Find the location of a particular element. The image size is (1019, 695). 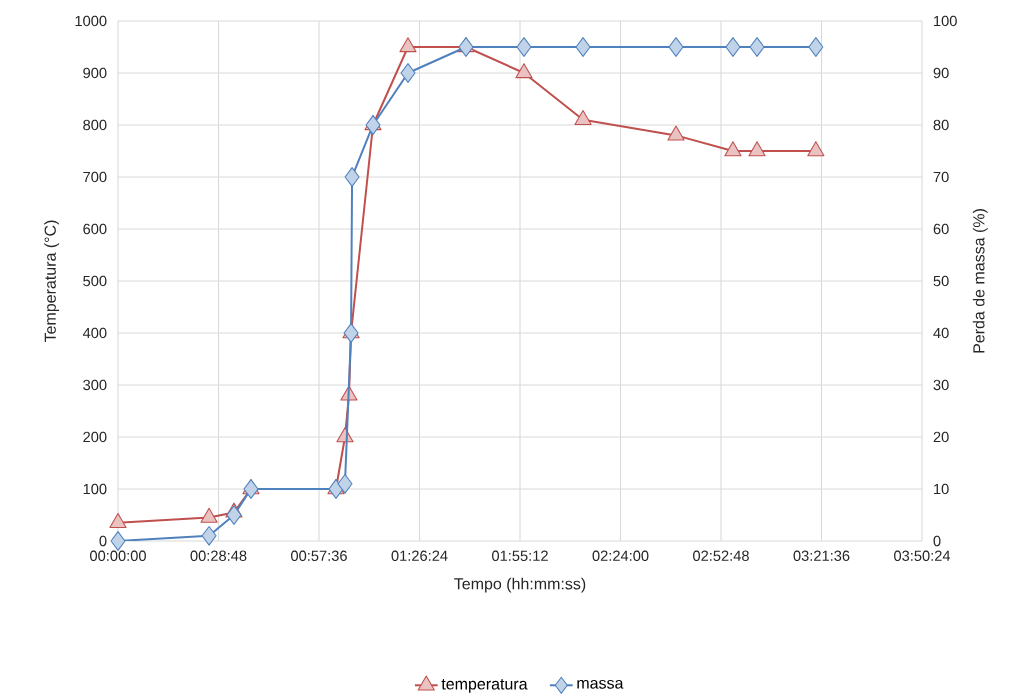

y2-tick-label: 40 is located at coordinates (941, 333).